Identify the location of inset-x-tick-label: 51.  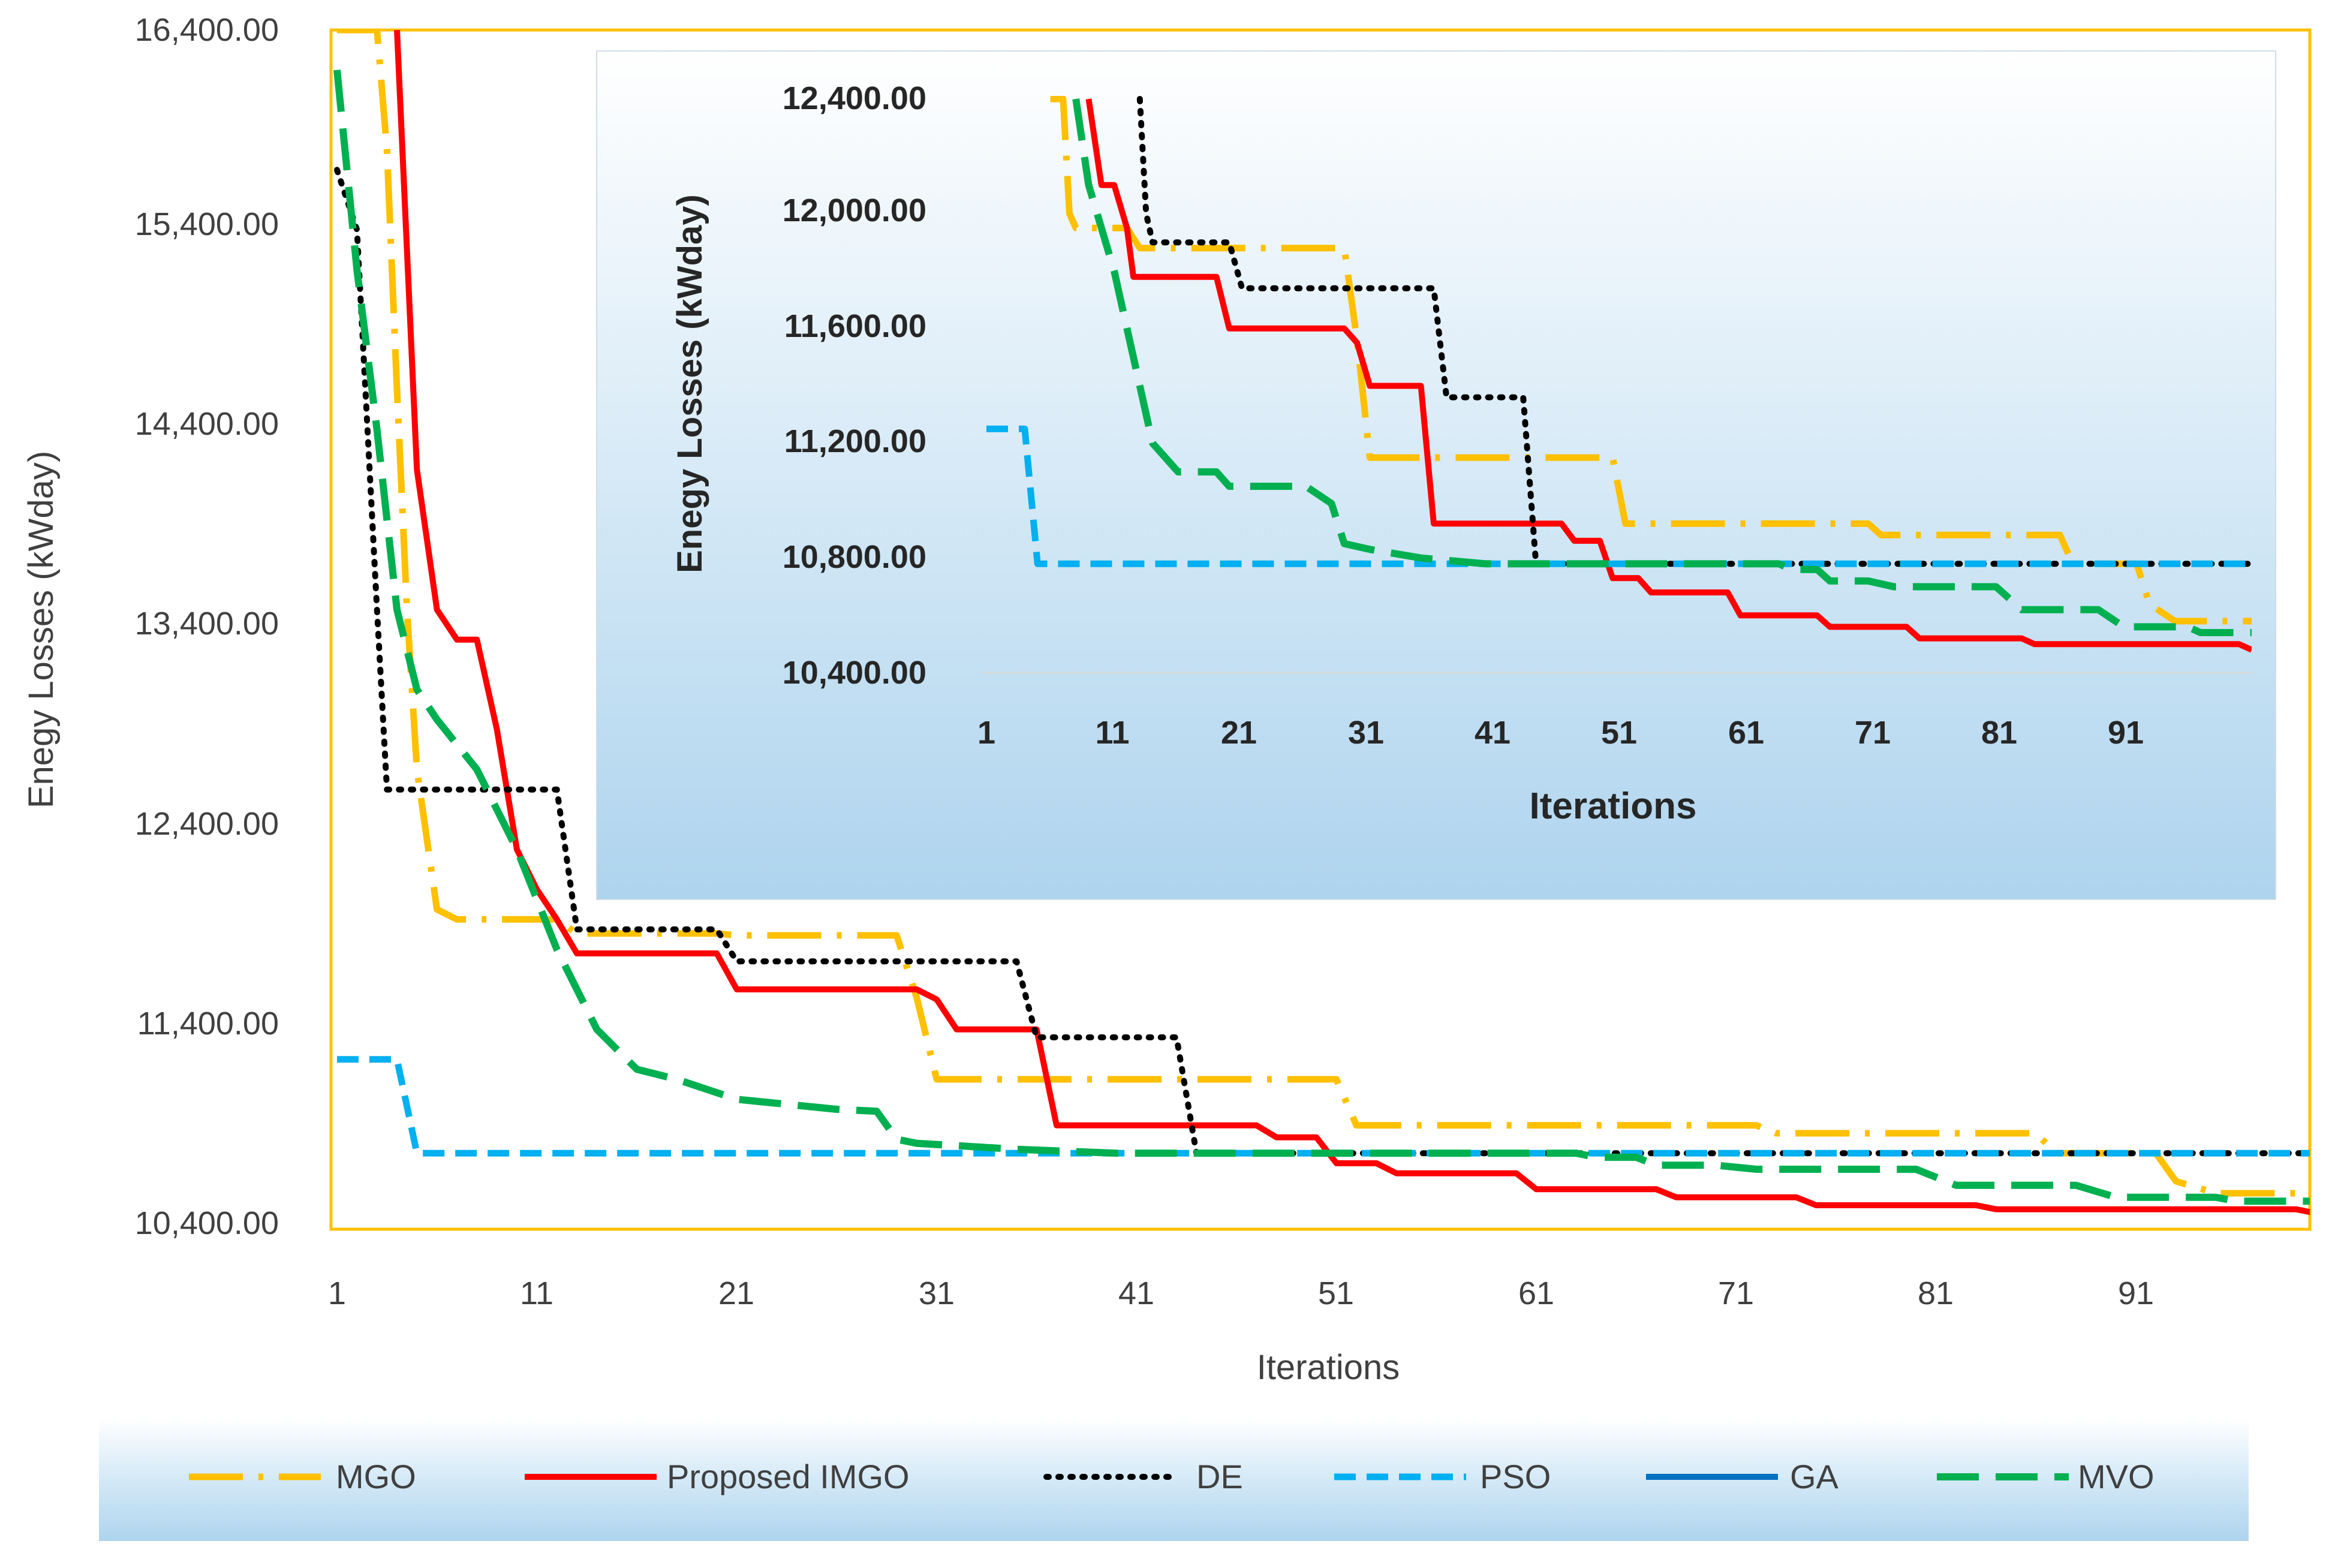
(1619, 733).